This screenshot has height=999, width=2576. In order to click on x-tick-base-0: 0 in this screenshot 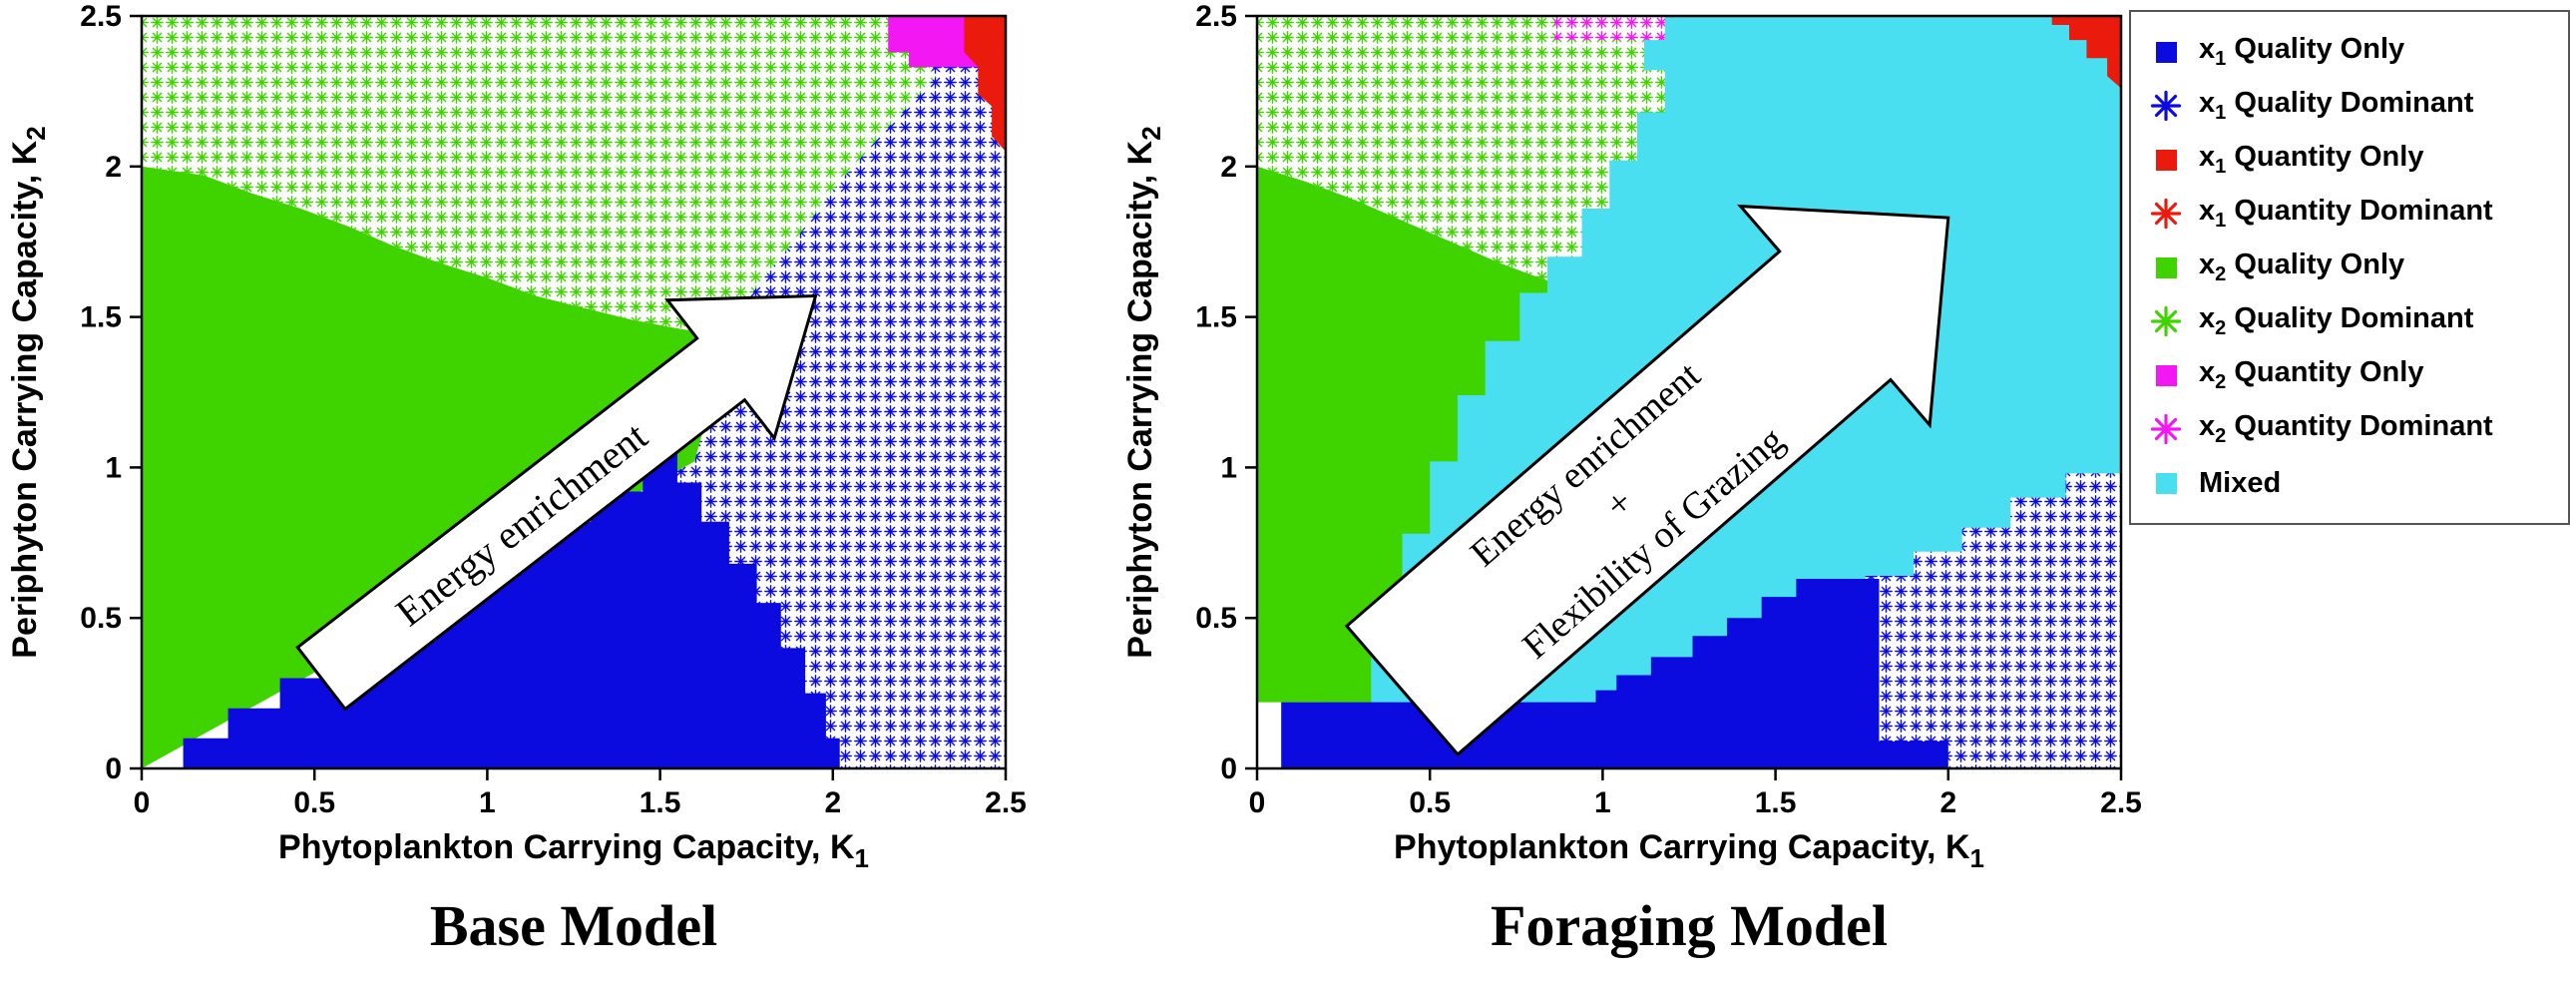, I will do `click(142, 802)`.